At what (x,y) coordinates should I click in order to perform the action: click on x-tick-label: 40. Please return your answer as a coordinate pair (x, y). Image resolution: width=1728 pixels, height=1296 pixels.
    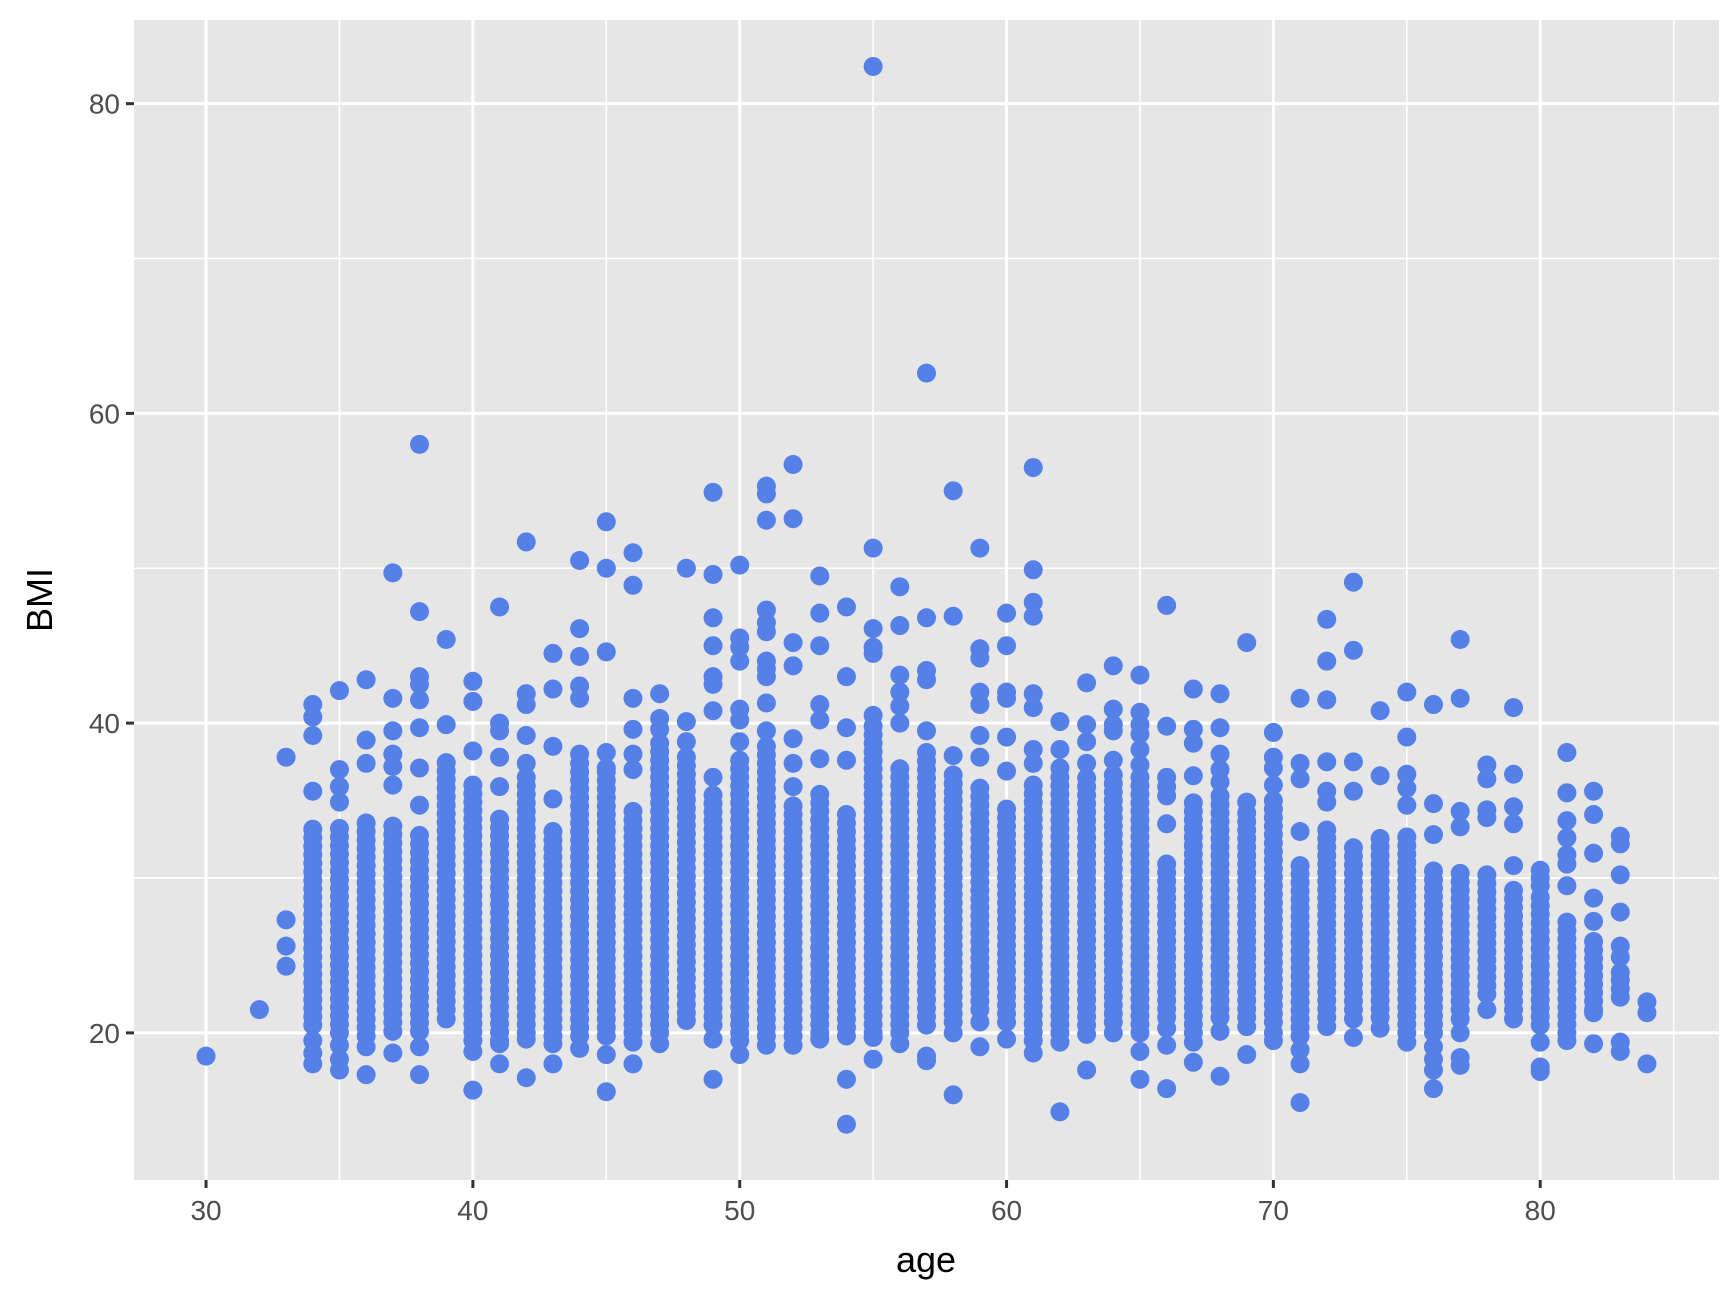
    Looking at the image, I should click on (472, 1210).